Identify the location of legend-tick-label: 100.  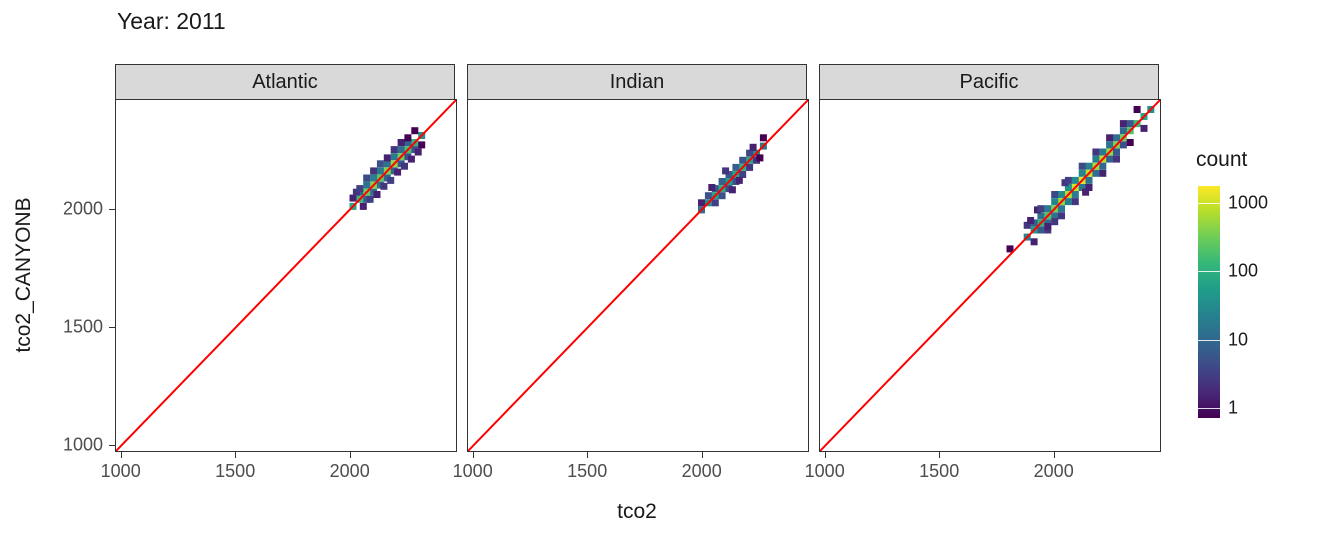
(1243, 270).